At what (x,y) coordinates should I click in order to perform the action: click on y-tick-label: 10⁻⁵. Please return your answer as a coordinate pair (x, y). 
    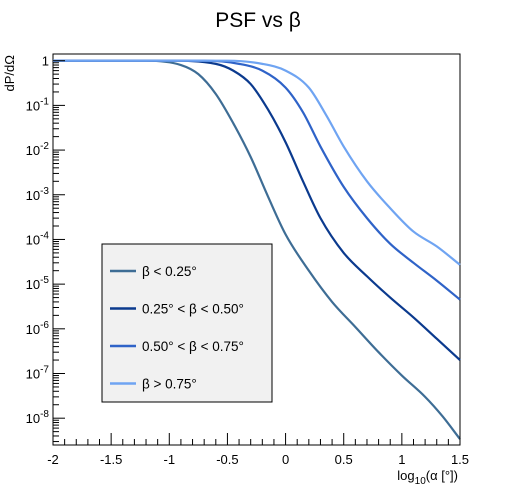
    Looking at the image, I should click on (38, 283).